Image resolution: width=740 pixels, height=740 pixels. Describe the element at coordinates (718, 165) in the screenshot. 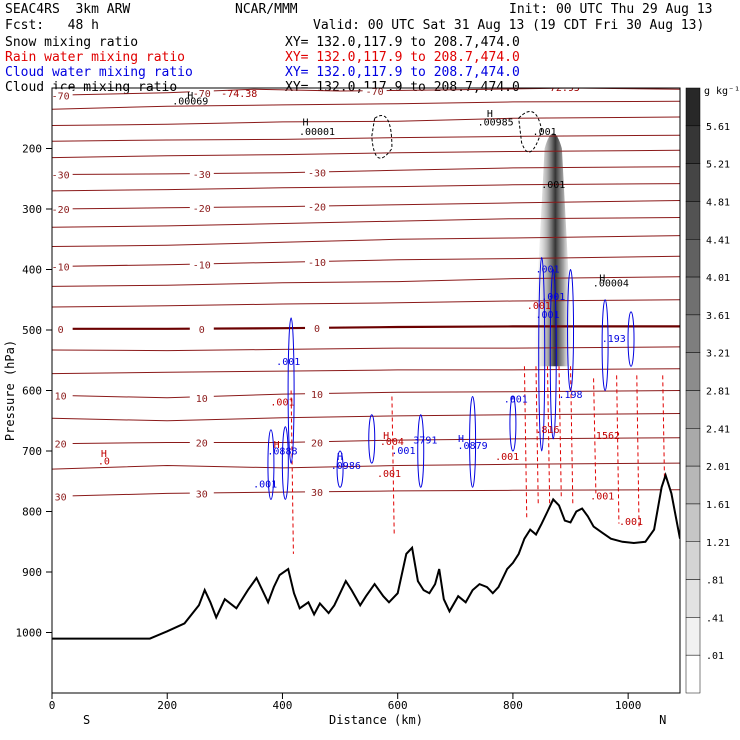

I see `colorbar-label: 5.21` at that location.